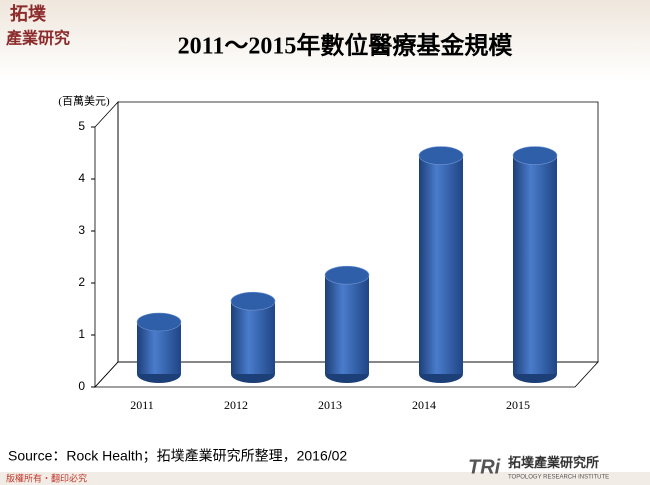 This screenshot has height=485, width=650. What do you see at coordinates (81, 386) in the screenshot?
I see `y-tick-label: 0` at bounding box center [81, 386].